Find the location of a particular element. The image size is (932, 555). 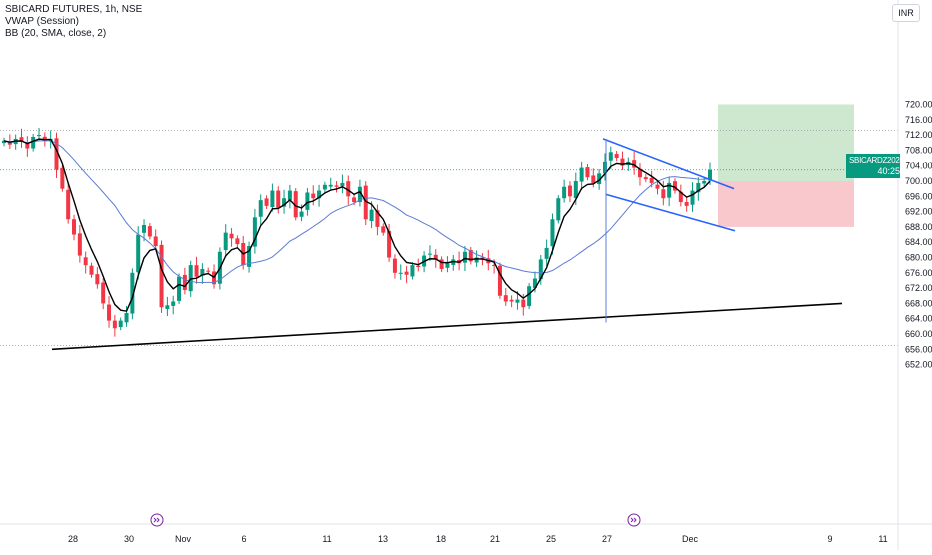

channel-upper-line is located at coordinates (668, 164).